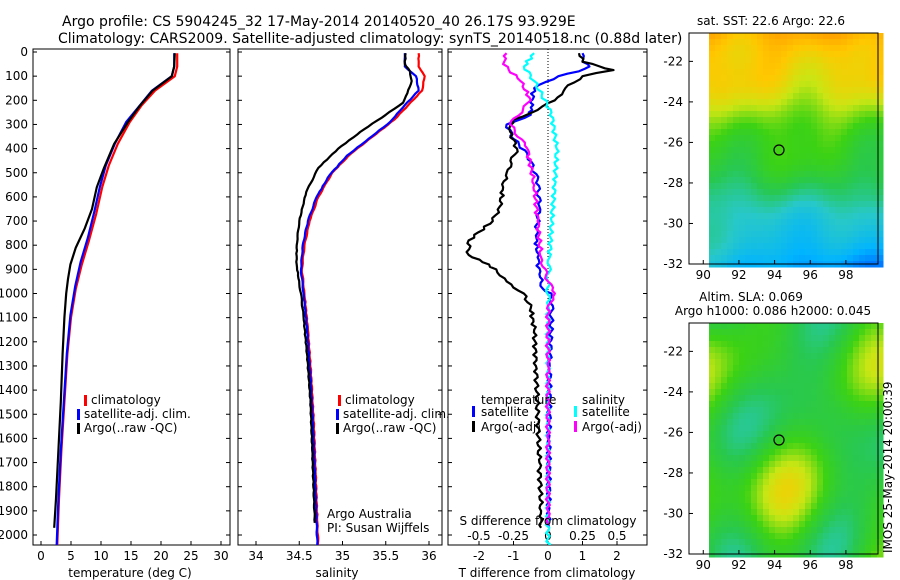 The width and height of the screenshot is (900, 580). What do you see at coordinates (16, 76) in the screenshot?
I see `pressure-tick-label: 100` at bounding box center [16, 76].